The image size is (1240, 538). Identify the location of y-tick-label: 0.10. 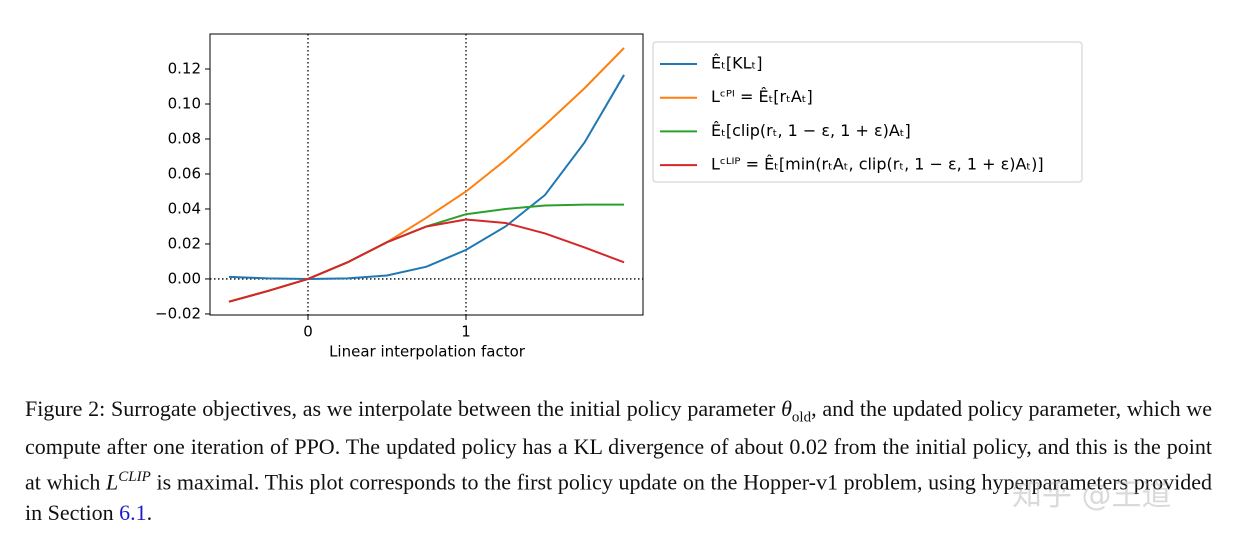
(184, 103).